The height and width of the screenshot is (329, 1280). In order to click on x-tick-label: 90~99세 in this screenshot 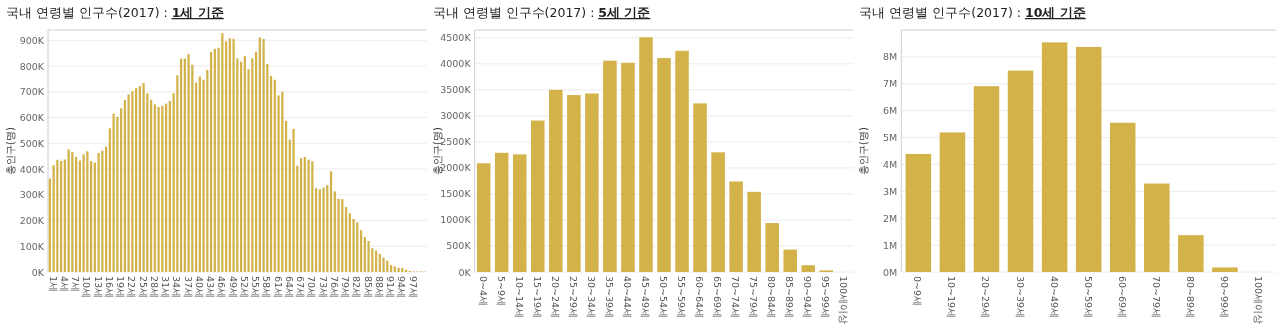, I will do `click(1225, 297)`.